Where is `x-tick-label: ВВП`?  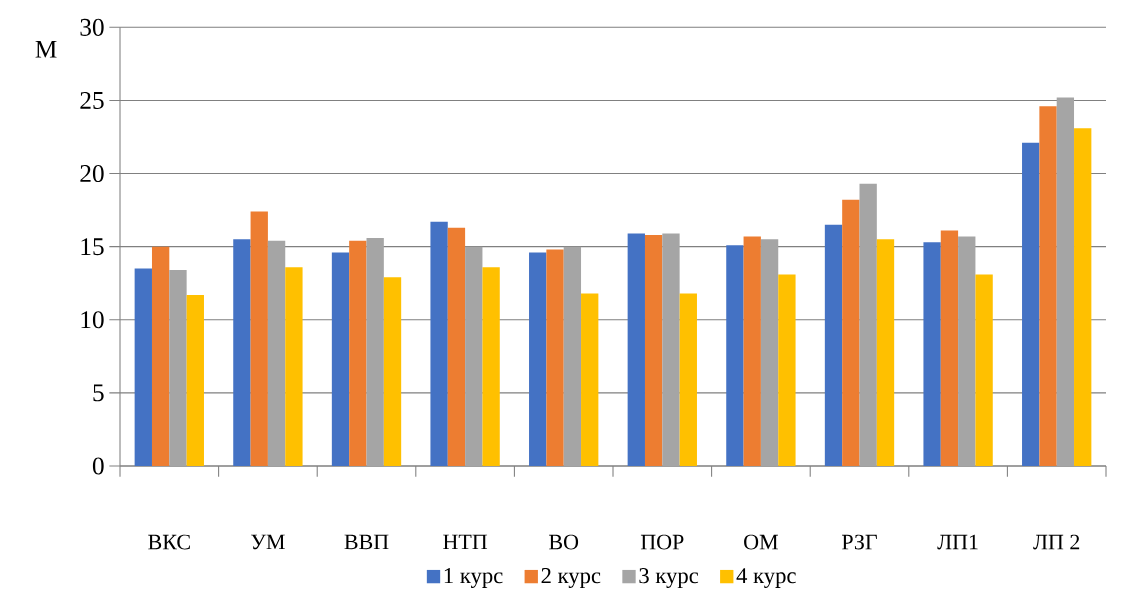
x-tick-label: ВВП is located at coordinates (366, 542).